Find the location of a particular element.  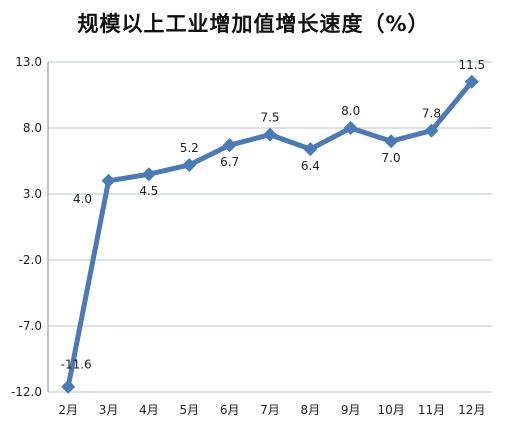

x-tick-label: 9月 is located at coordinates (351, 410).